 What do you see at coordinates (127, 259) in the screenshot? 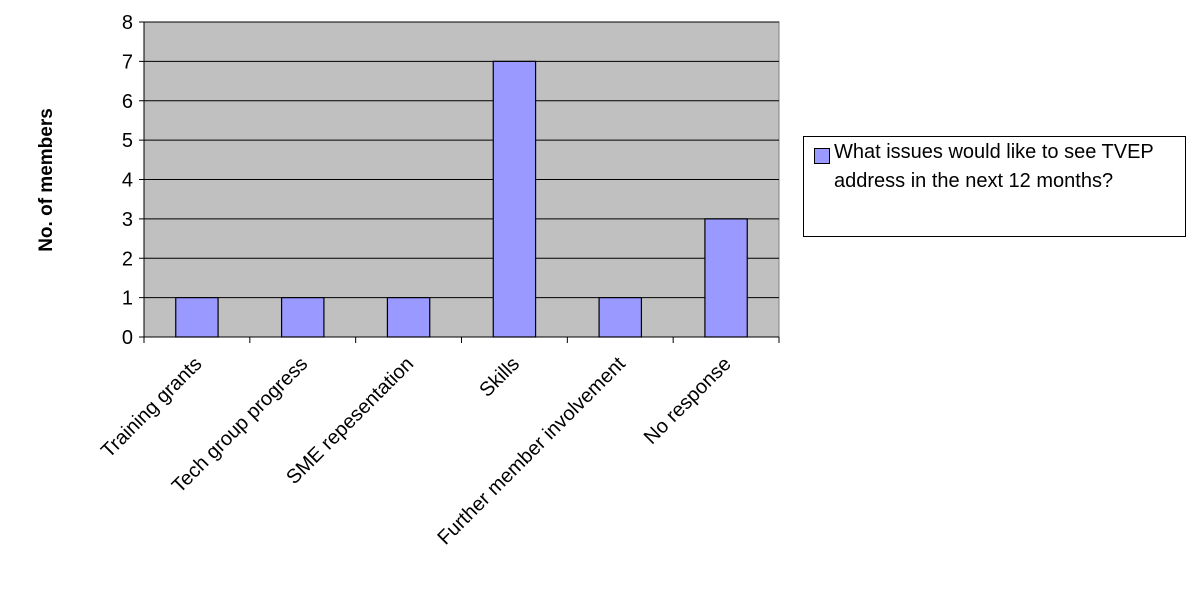
I see `y-tick-label: 2` at bounding box center [127, 259].